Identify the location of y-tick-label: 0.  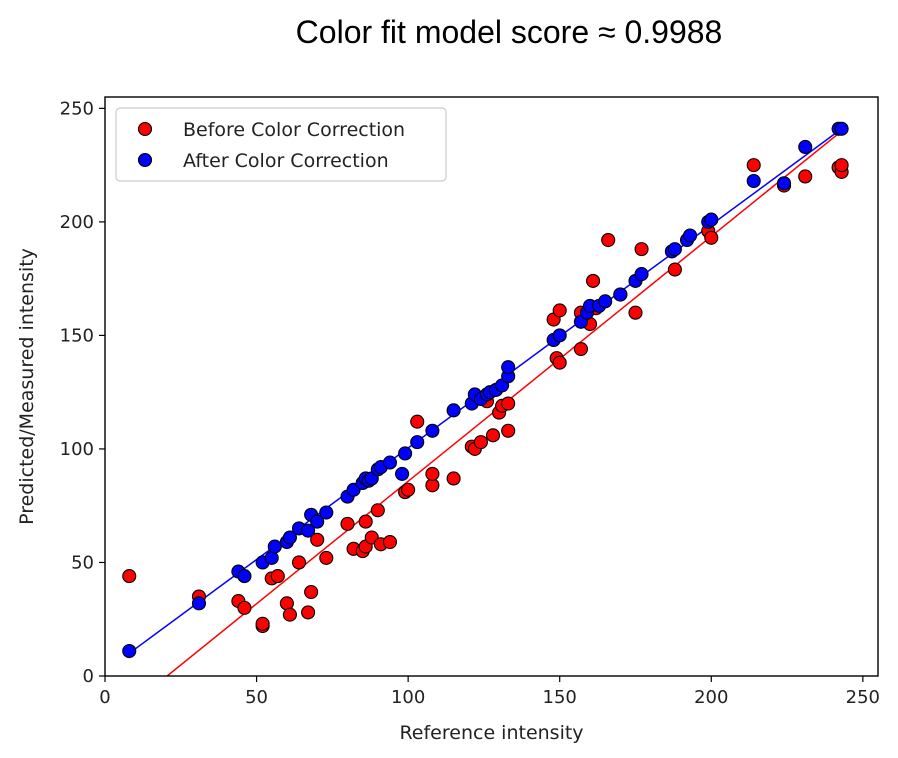
(88, 676).